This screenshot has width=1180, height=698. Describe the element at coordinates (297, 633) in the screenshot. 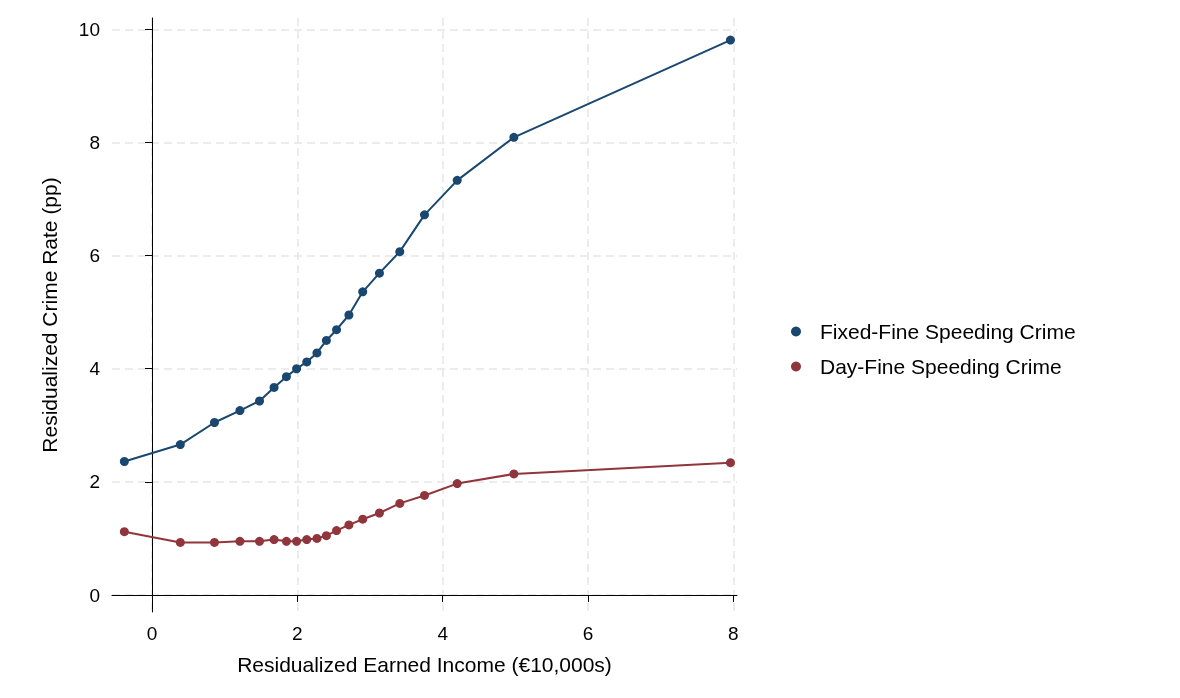

I see `x-tick-label: 2` at that location.